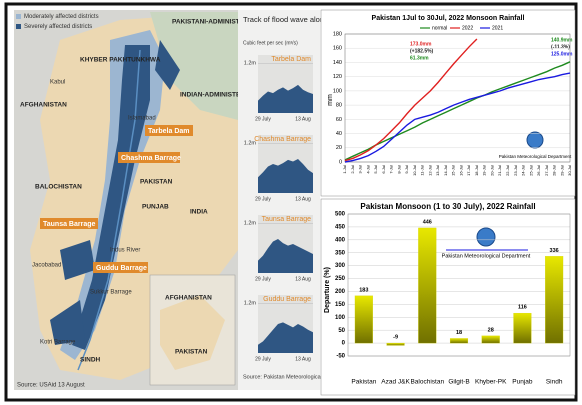  I want to click on map-label: BALOCHISTAN, so click(58, 187).